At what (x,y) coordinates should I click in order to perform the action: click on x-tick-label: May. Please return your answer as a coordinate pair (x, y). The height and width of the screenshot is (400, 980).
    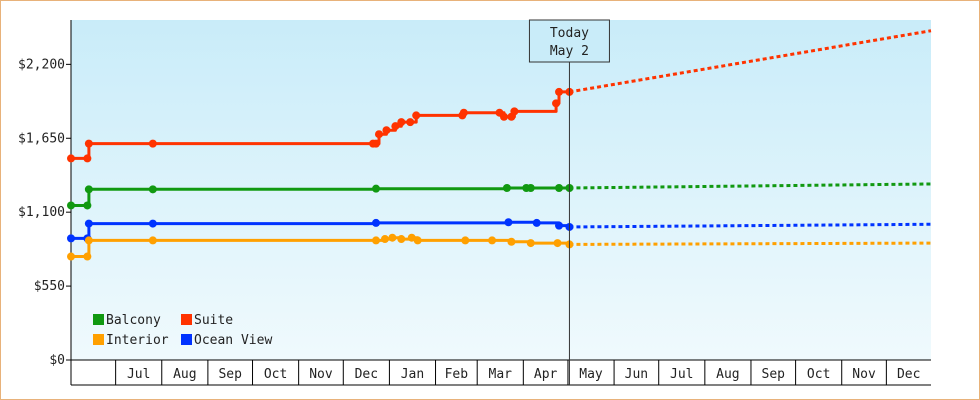
    Looking at the image, I should click on (591, 374).